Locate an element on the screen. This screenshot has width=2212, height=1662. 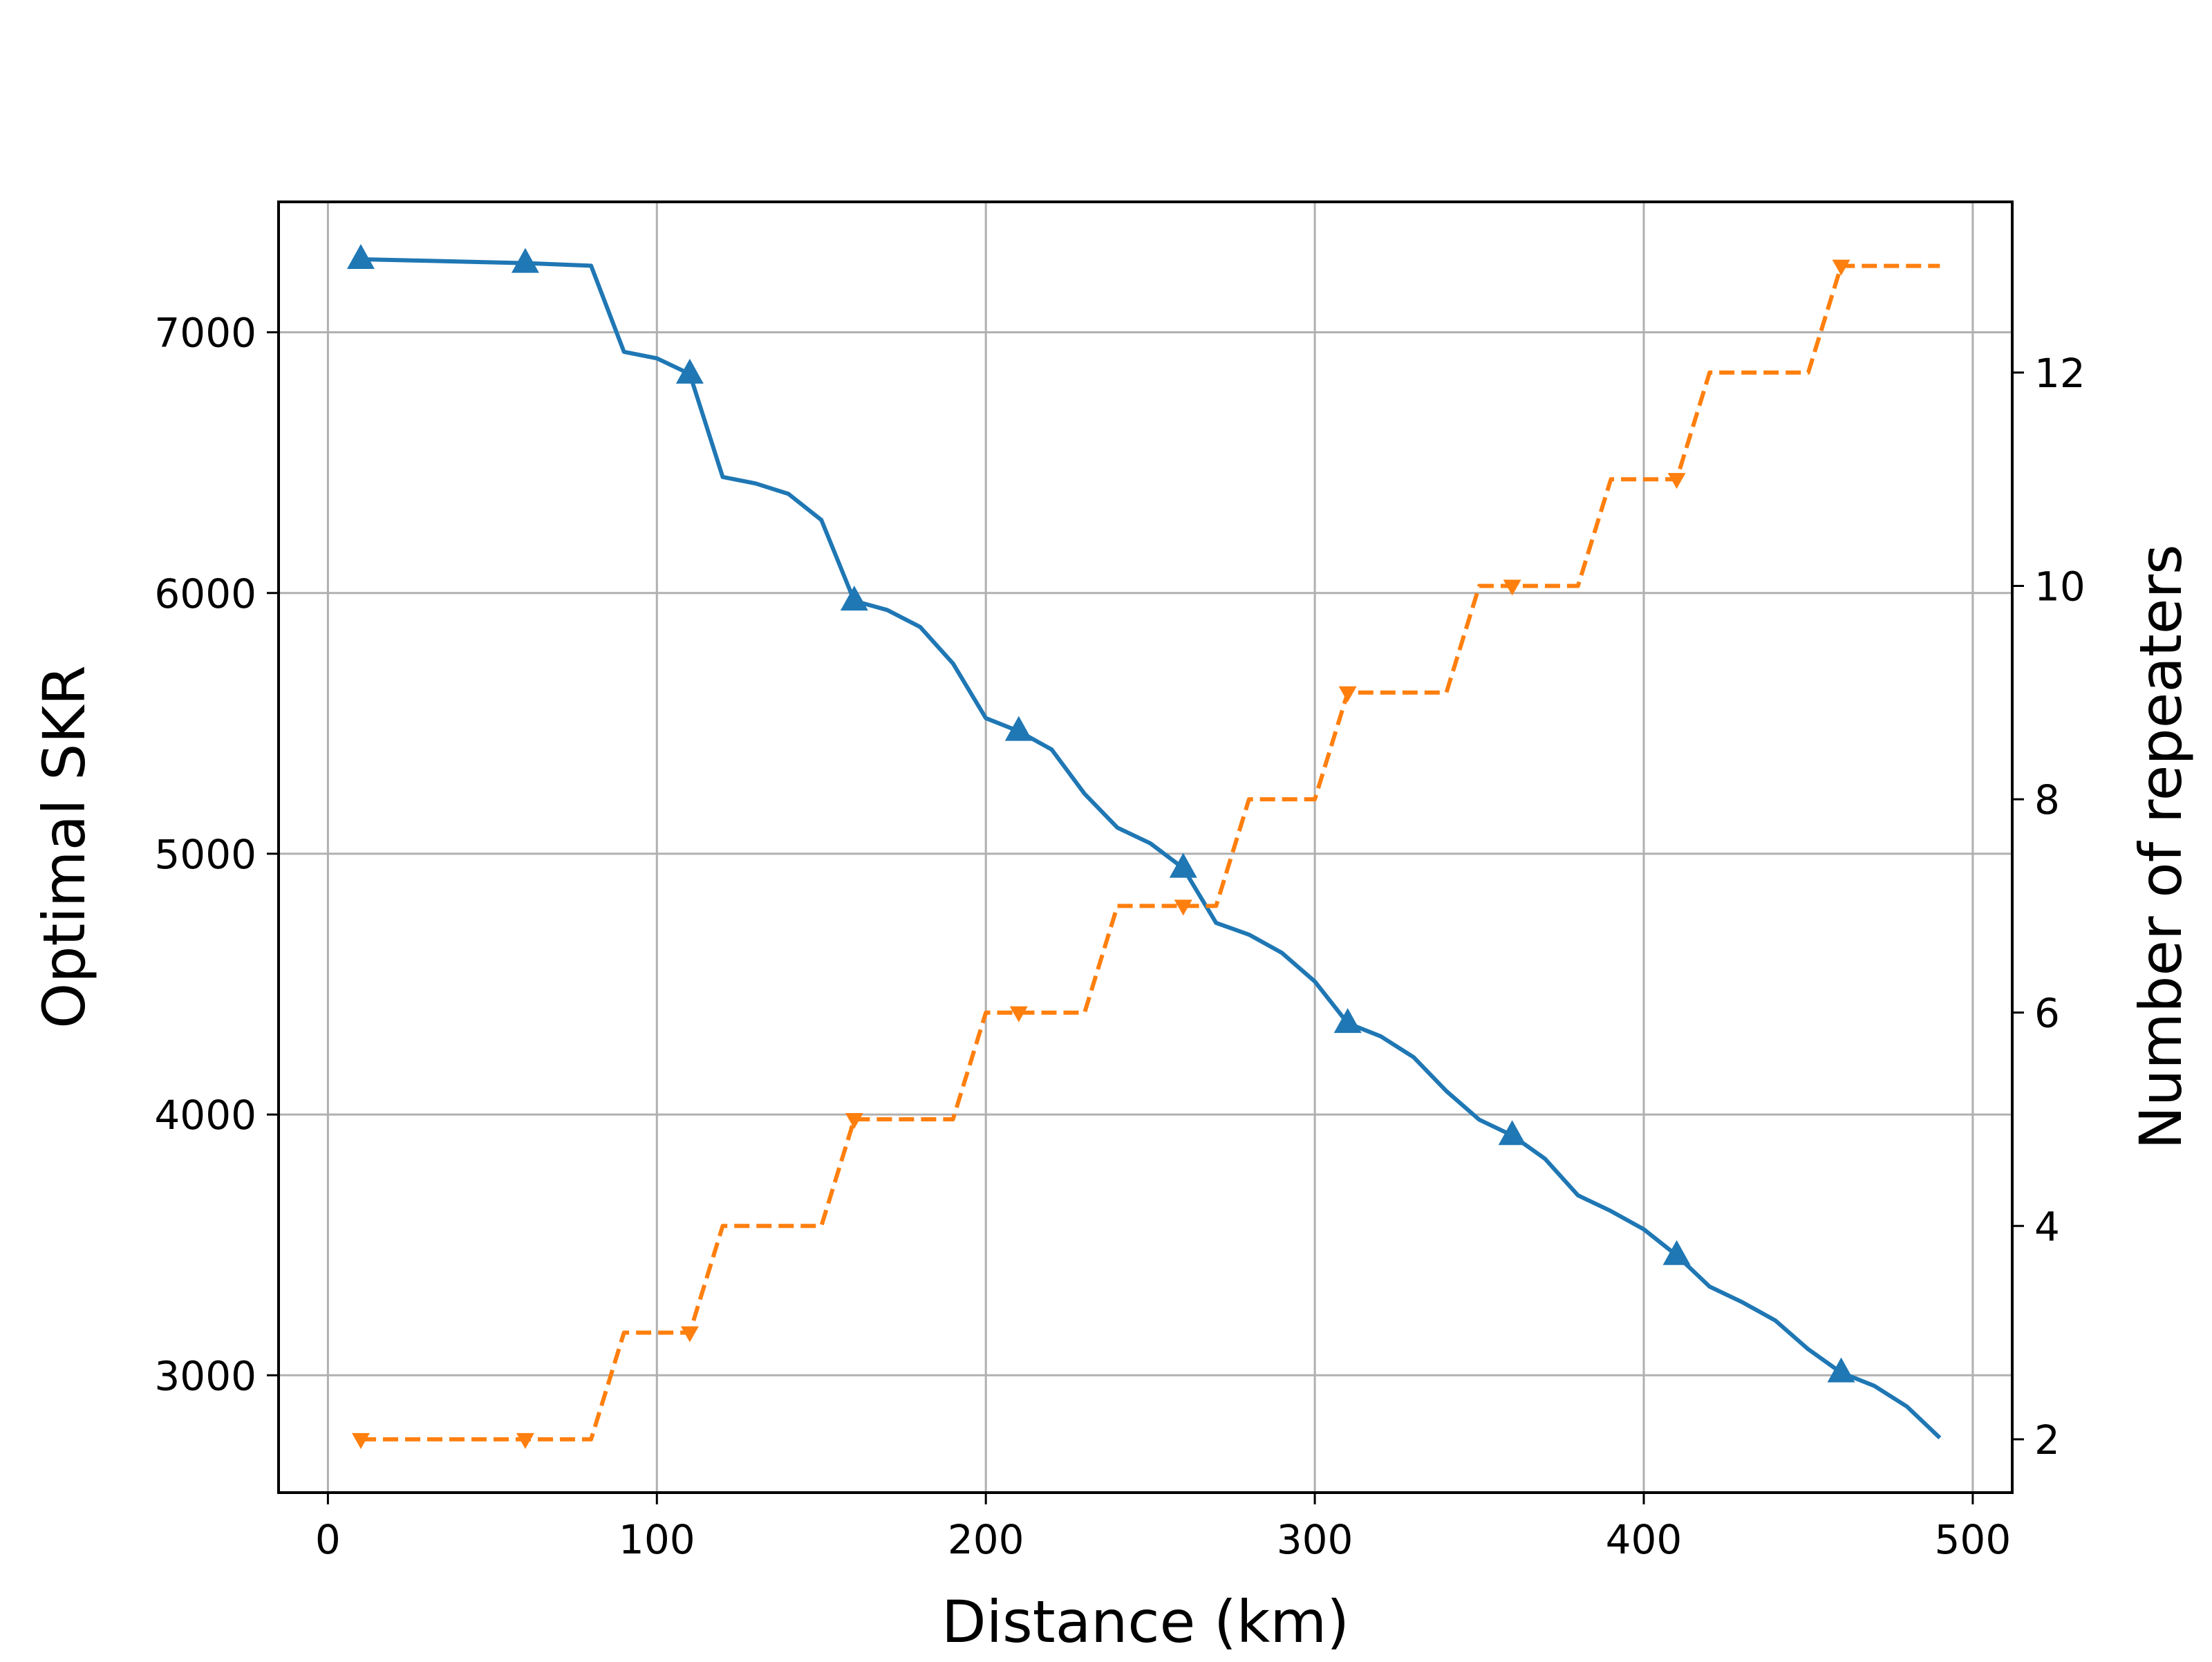
x-tick-label: 500 is located at coordinates (1974, 1539).